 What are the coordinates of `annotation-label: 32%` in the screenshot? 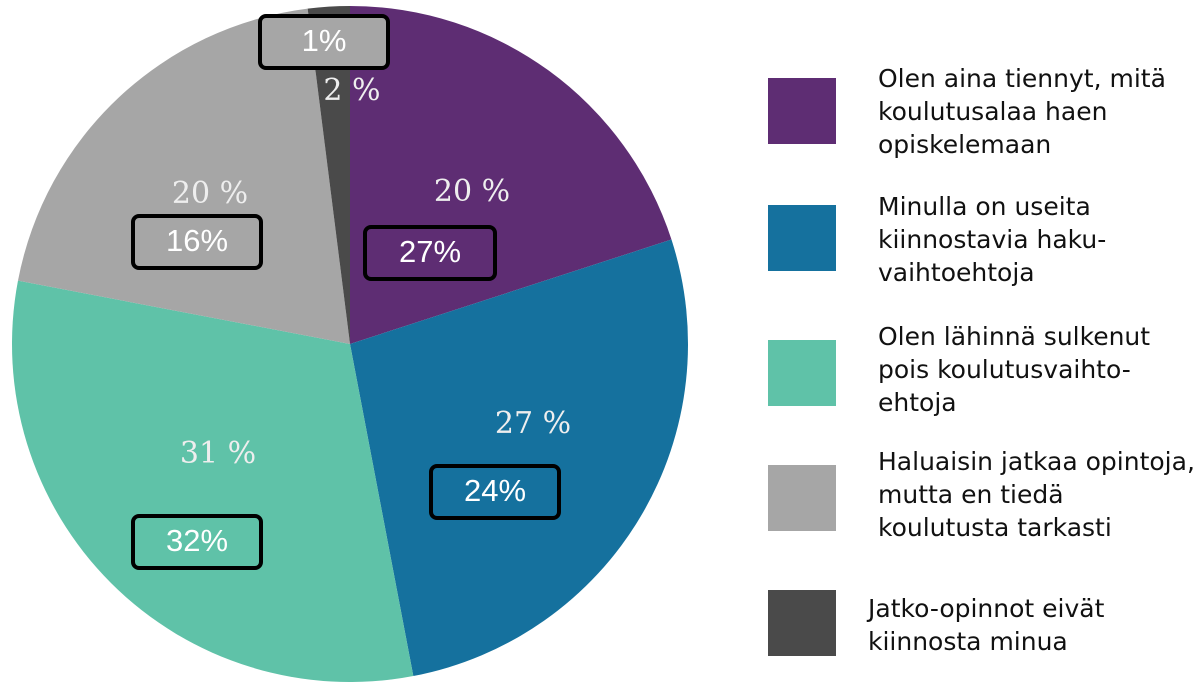 It's located at (197, 540).